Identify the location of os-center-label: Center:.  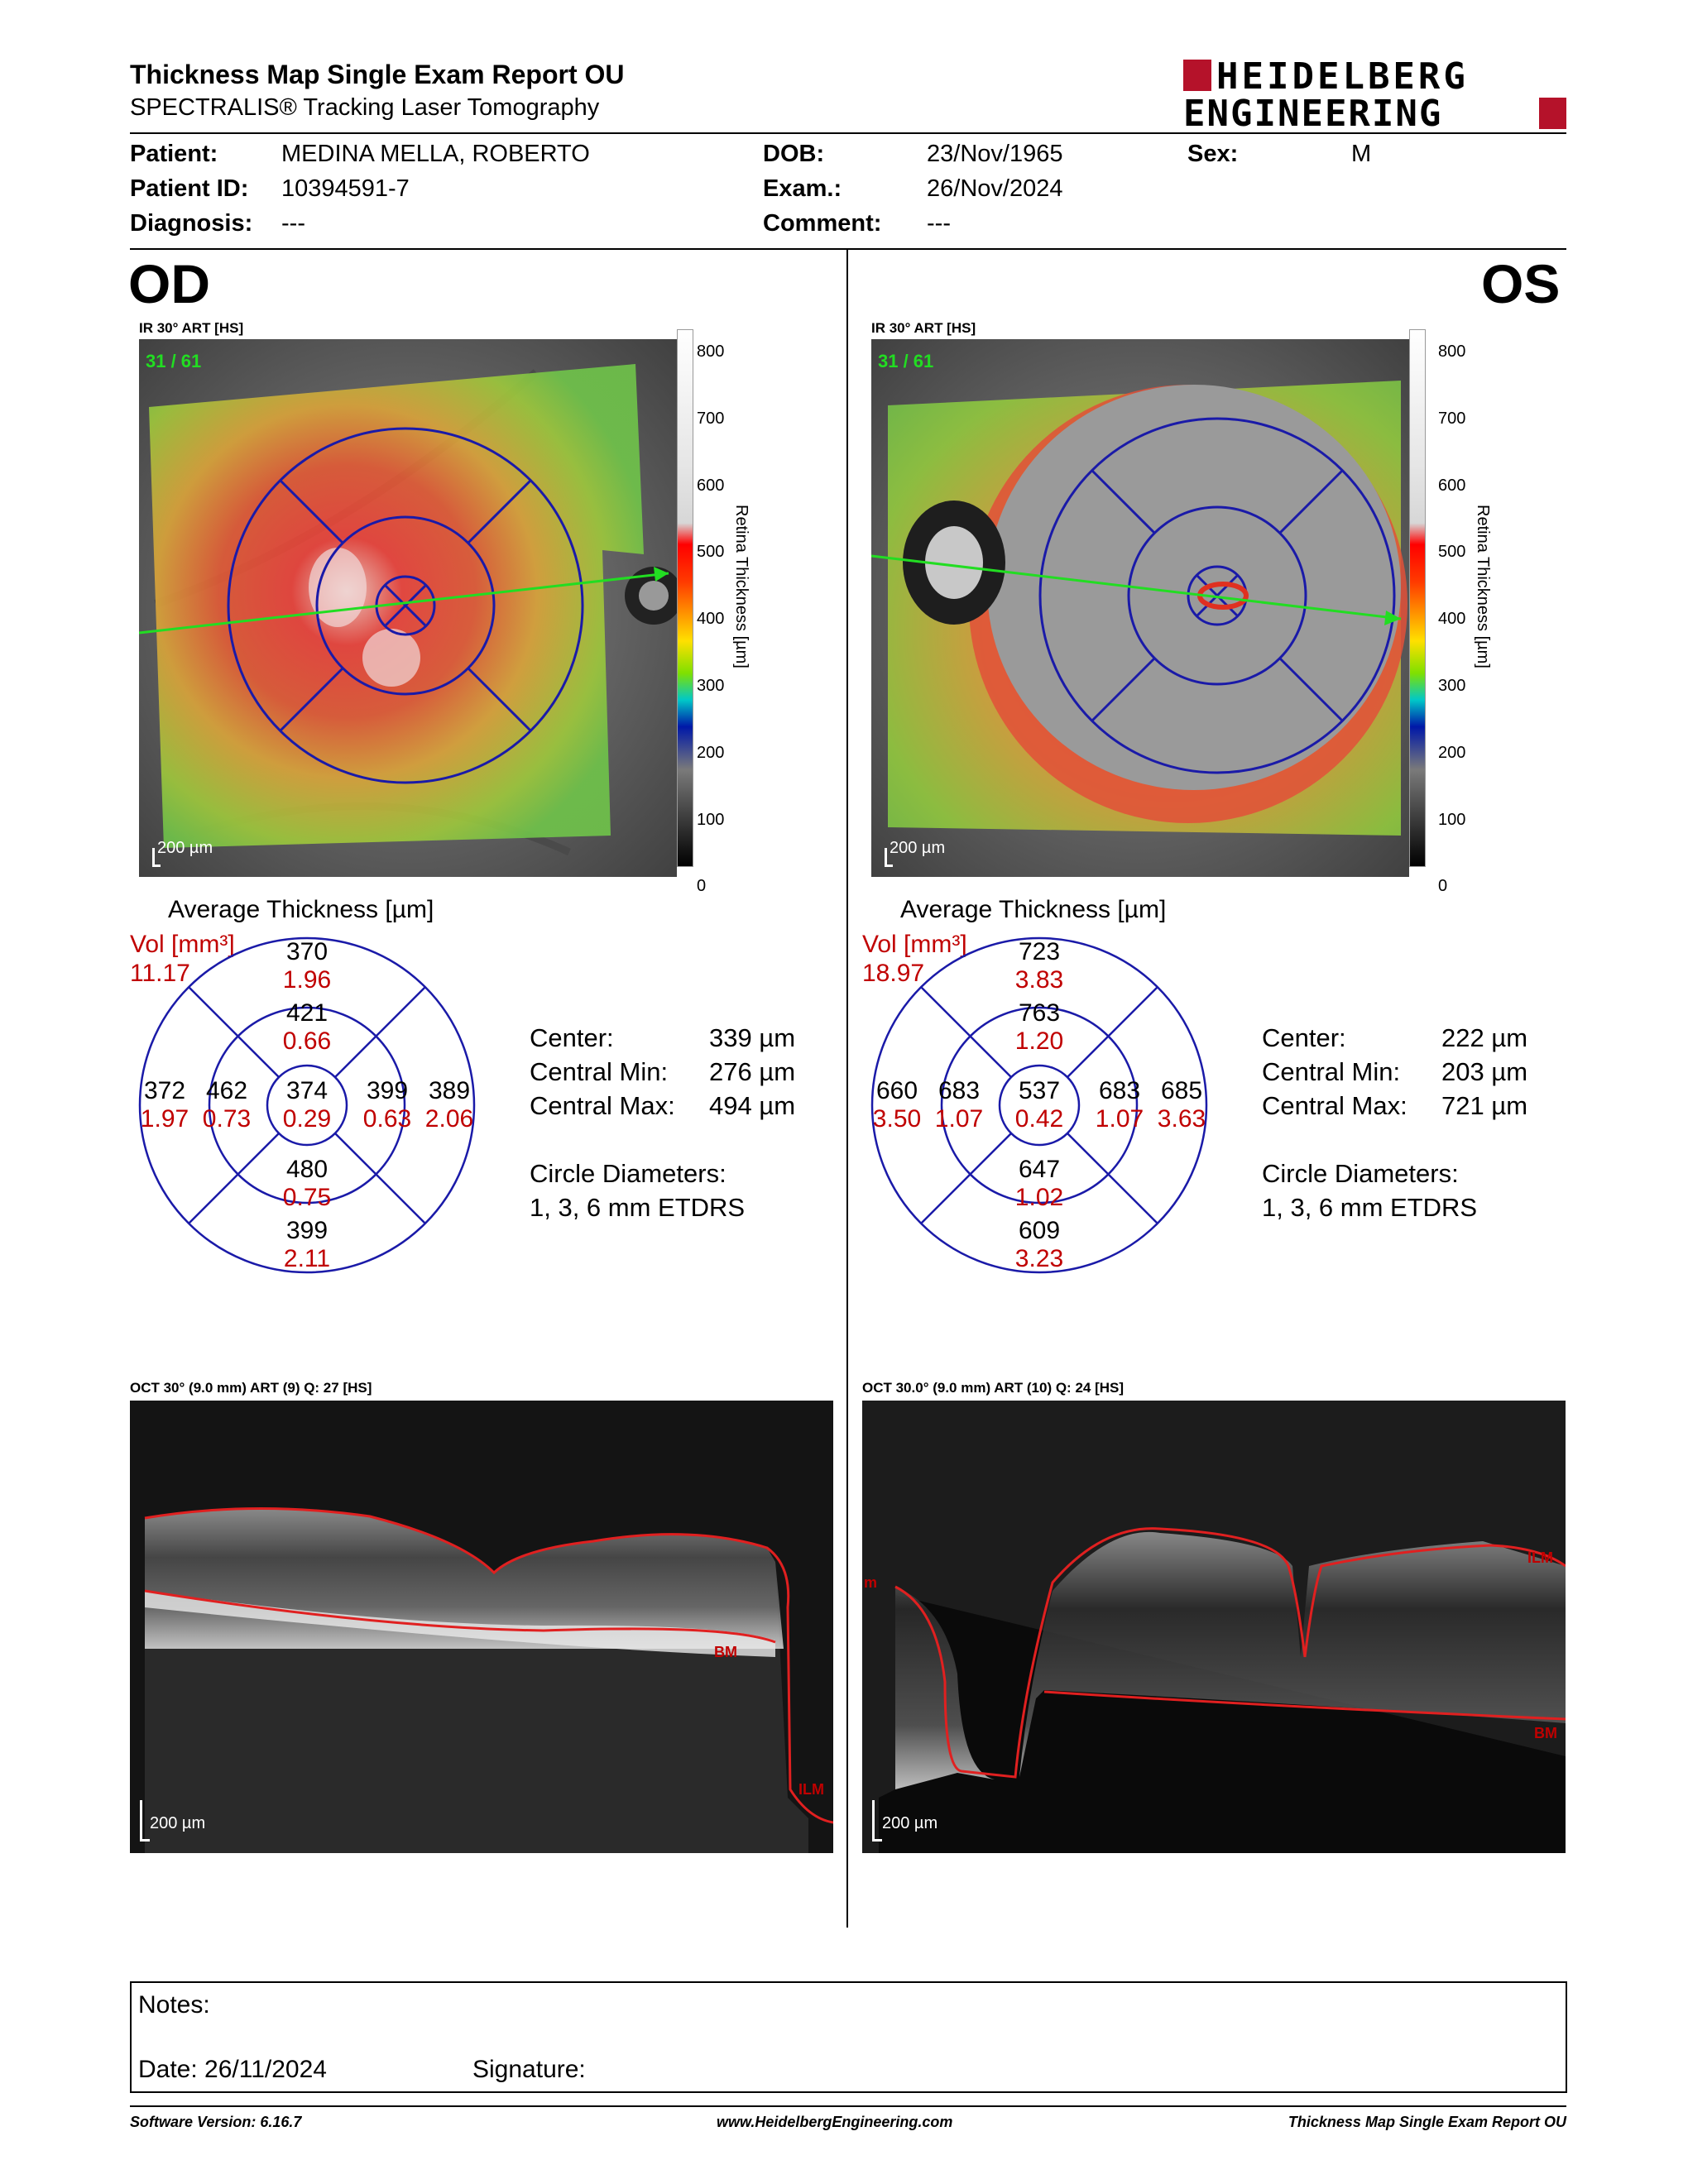
(1304, 1037).